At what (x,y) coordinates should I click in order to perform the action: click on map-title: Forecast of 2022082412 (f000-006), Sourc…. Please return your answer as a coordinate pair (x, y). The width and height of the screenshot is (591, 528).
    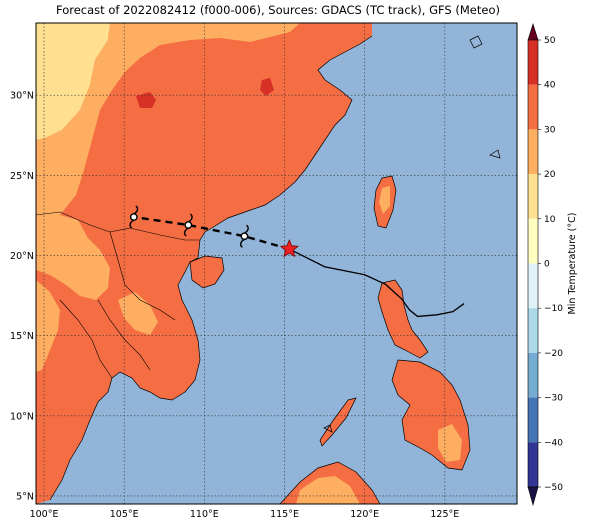
    Looking at the image, I should click on (278, 10).